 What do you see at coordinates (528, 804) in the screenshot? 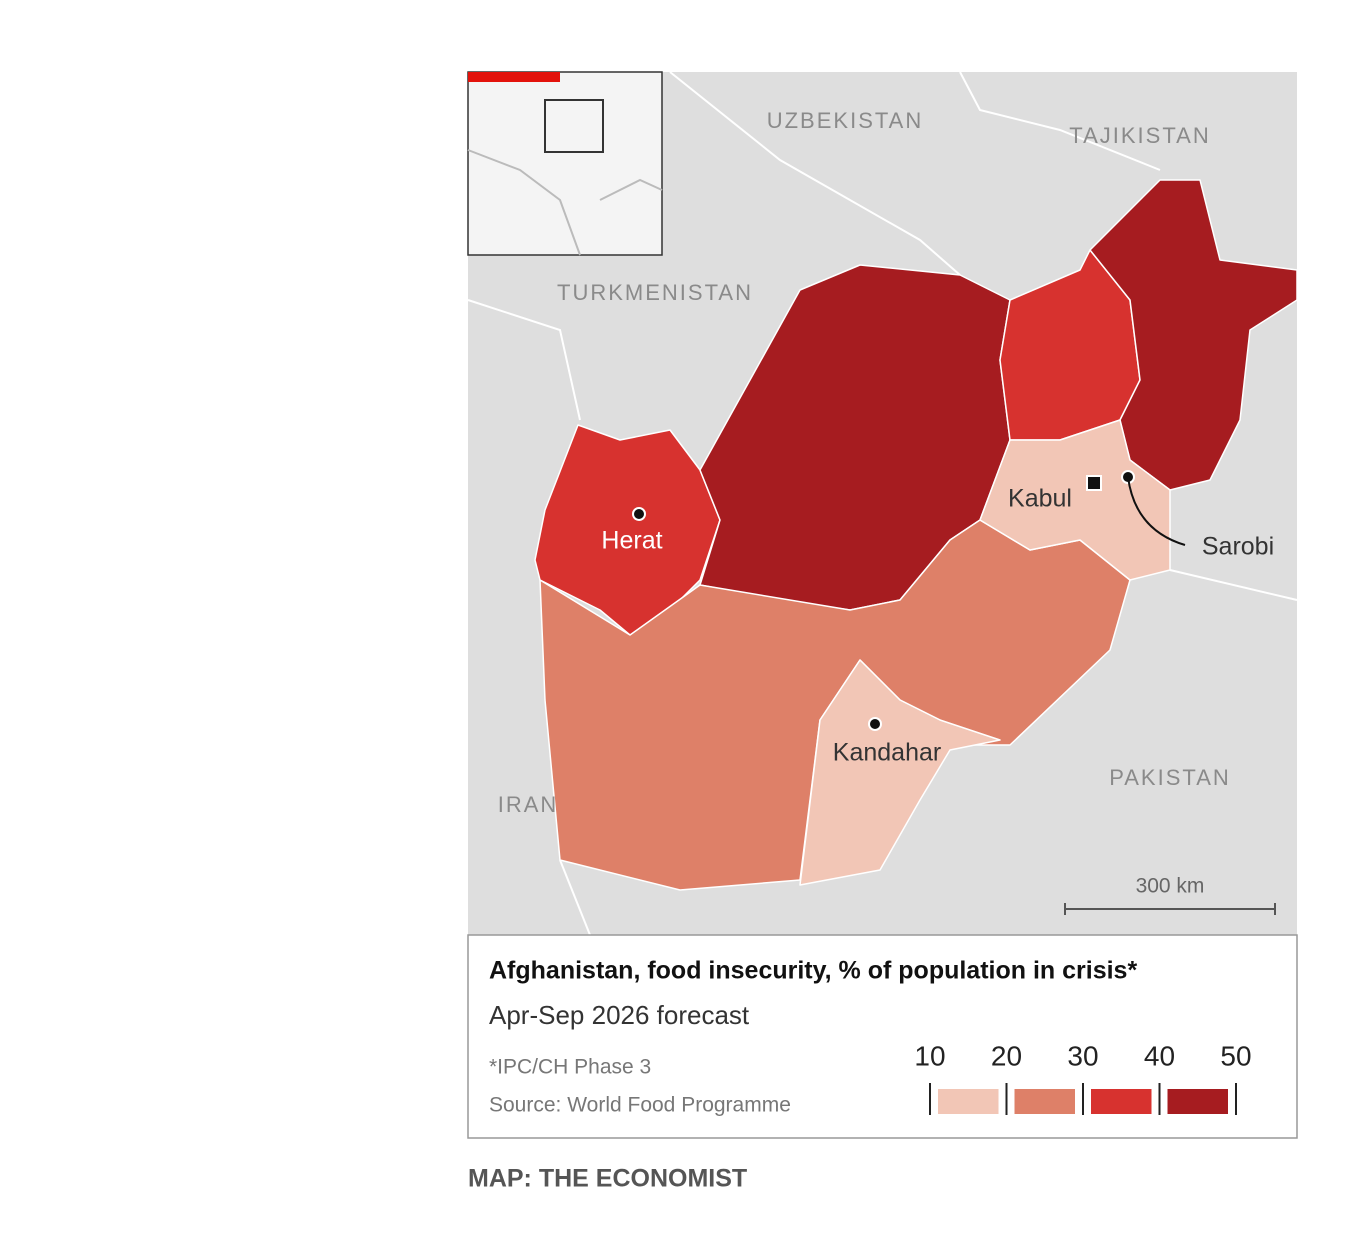
I see `country-label: IRAN` at bounding box center [528, 804].